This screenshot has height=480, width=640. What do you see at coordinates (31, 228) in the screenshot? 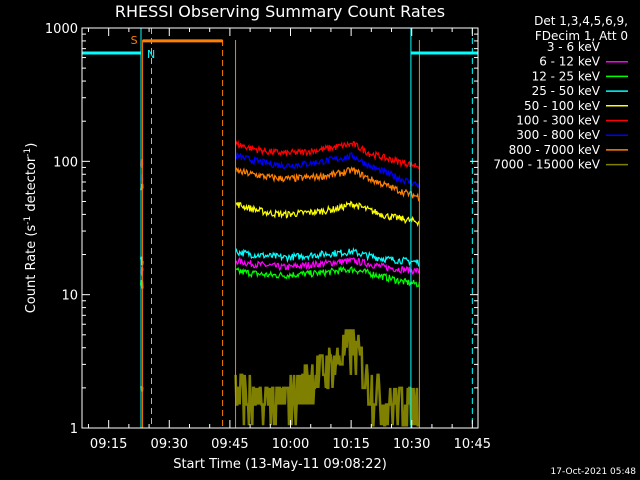
I see `y-axis-label: Count Rate (s-1 detector-1)` at bounding box center [31, 228].